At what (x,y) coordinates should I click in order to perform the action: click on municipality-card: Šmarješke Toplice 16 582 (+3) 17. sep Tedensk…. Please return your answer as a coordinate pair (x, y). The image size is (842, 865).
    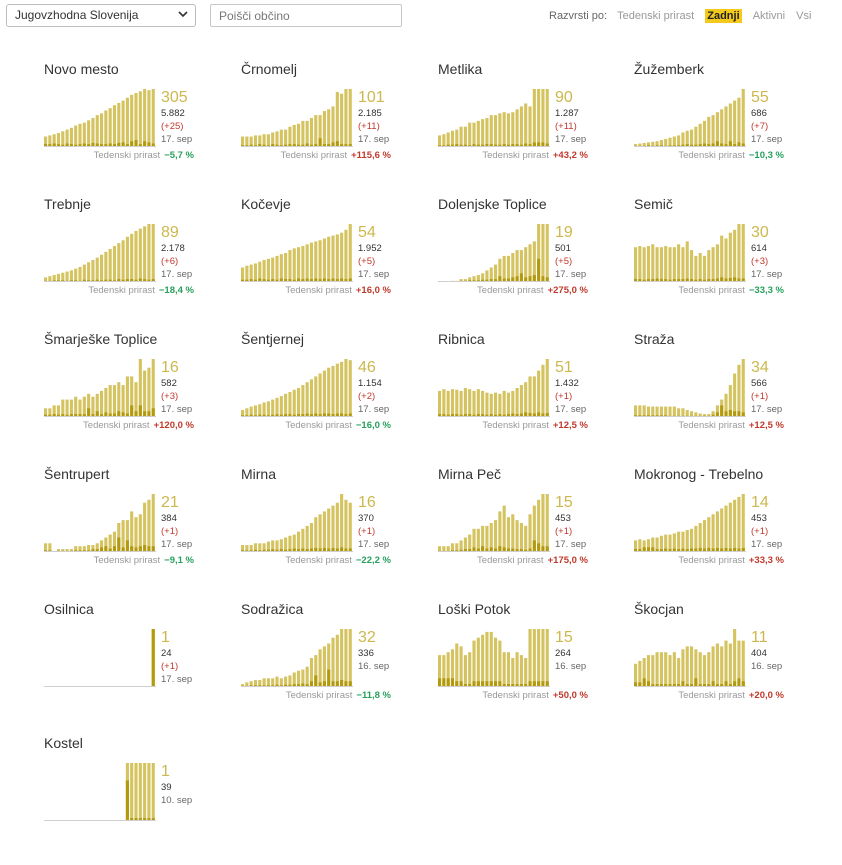
    Looking at the image, I should click on (134, 396).